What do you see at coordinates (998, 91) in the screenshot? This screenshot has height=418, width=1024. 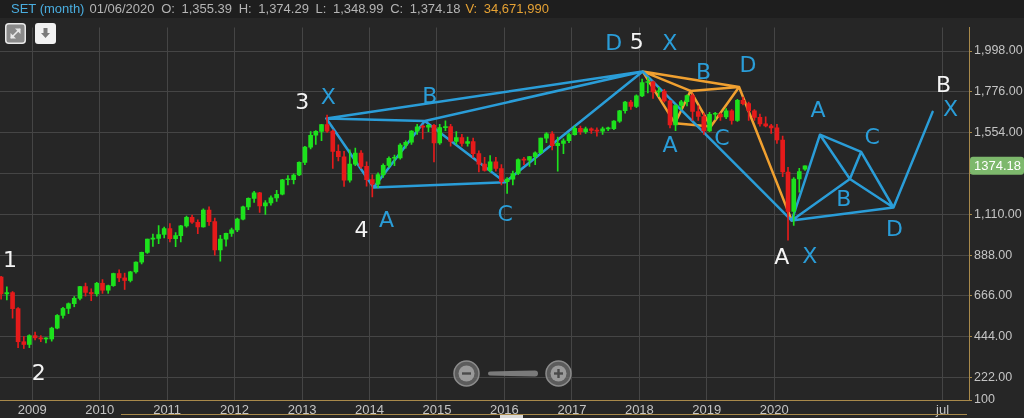 I see `y-tick-label: 1,776.00` at bounding box center [998, 91].